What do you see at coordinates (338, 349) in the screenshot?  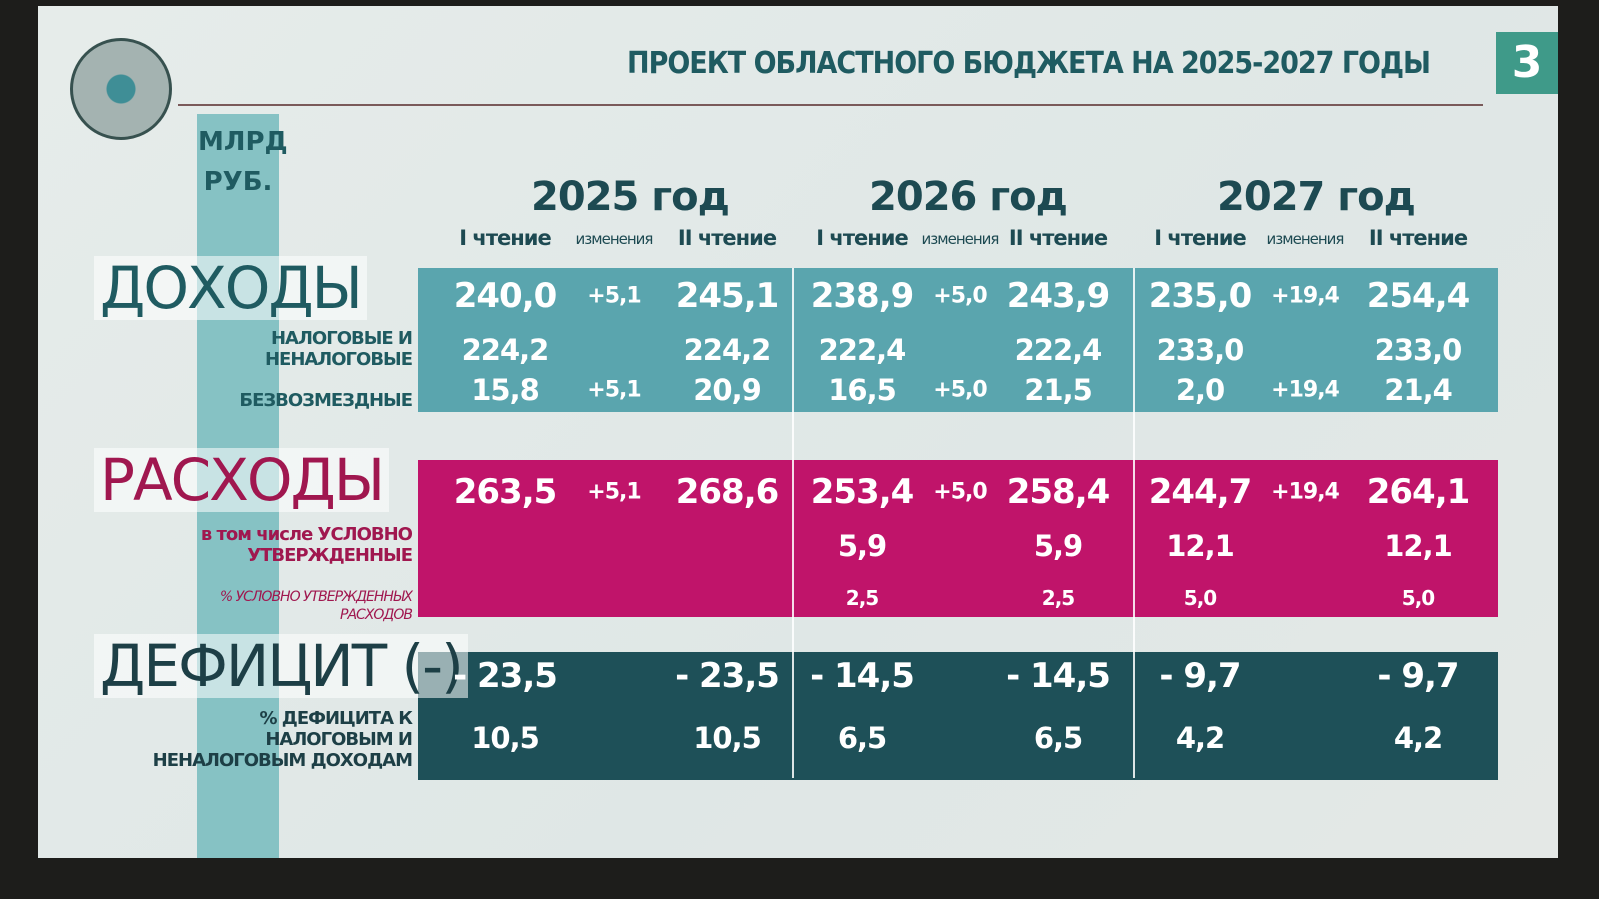 I see `row-label: НАЛОГОВЫЕ И НЕНАЛОГОВЫЕ` at bounding box center [338, 349].